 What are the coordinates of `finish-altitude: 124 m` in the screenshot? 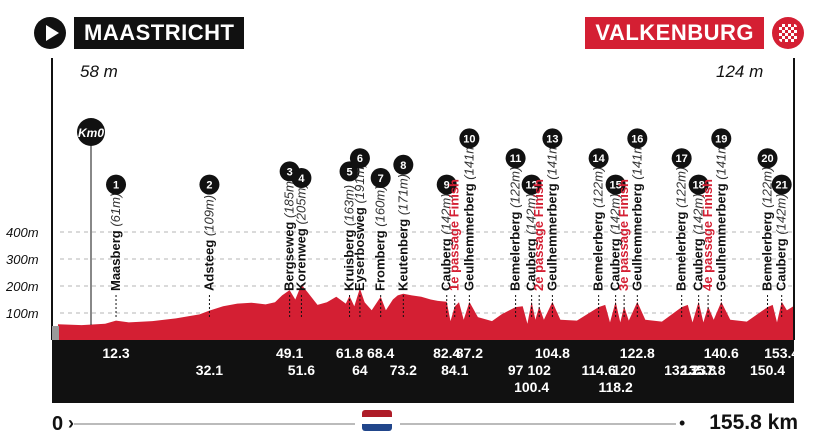 It's located at (740, 71).